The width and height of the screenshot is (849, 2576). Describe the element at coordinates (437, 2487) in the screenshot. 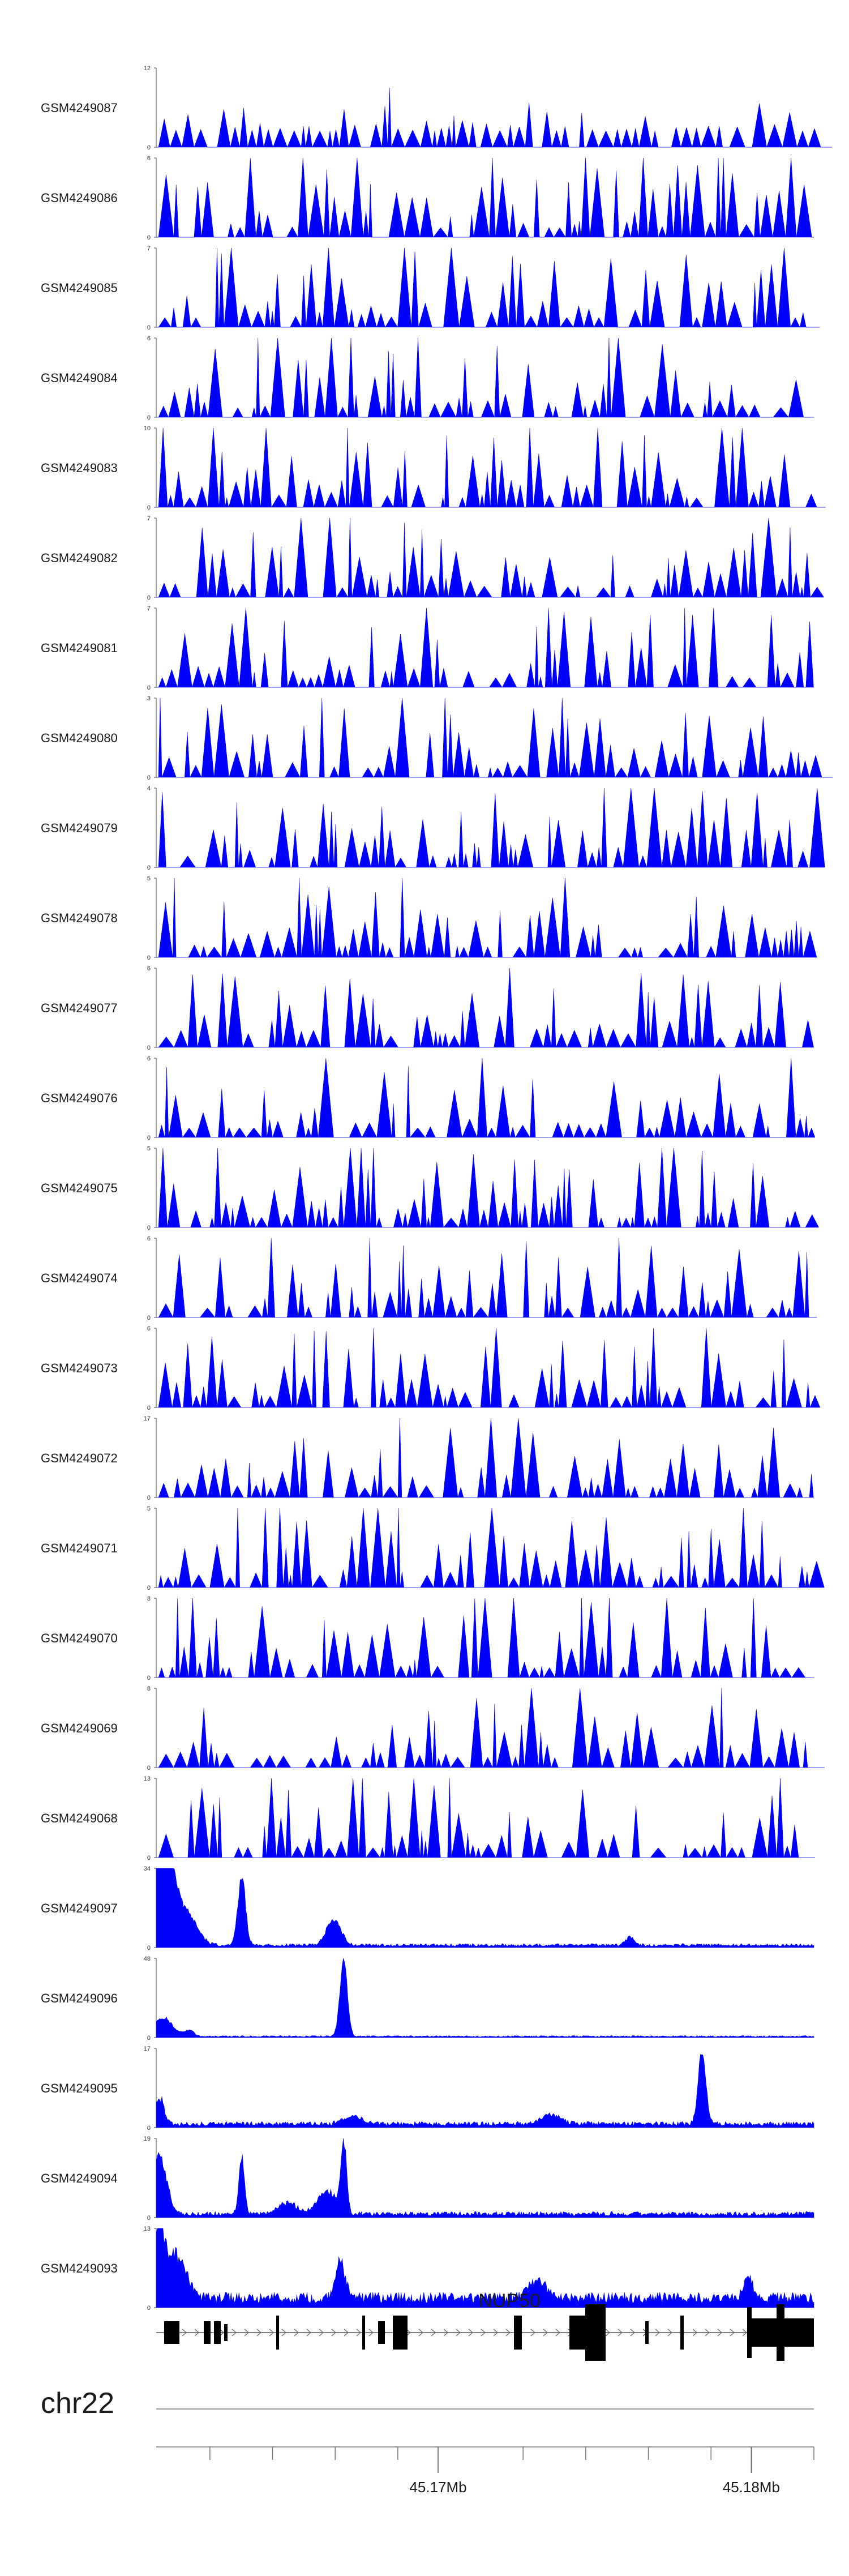

I see `axis-tick-label: 45.17Mb` at that location.